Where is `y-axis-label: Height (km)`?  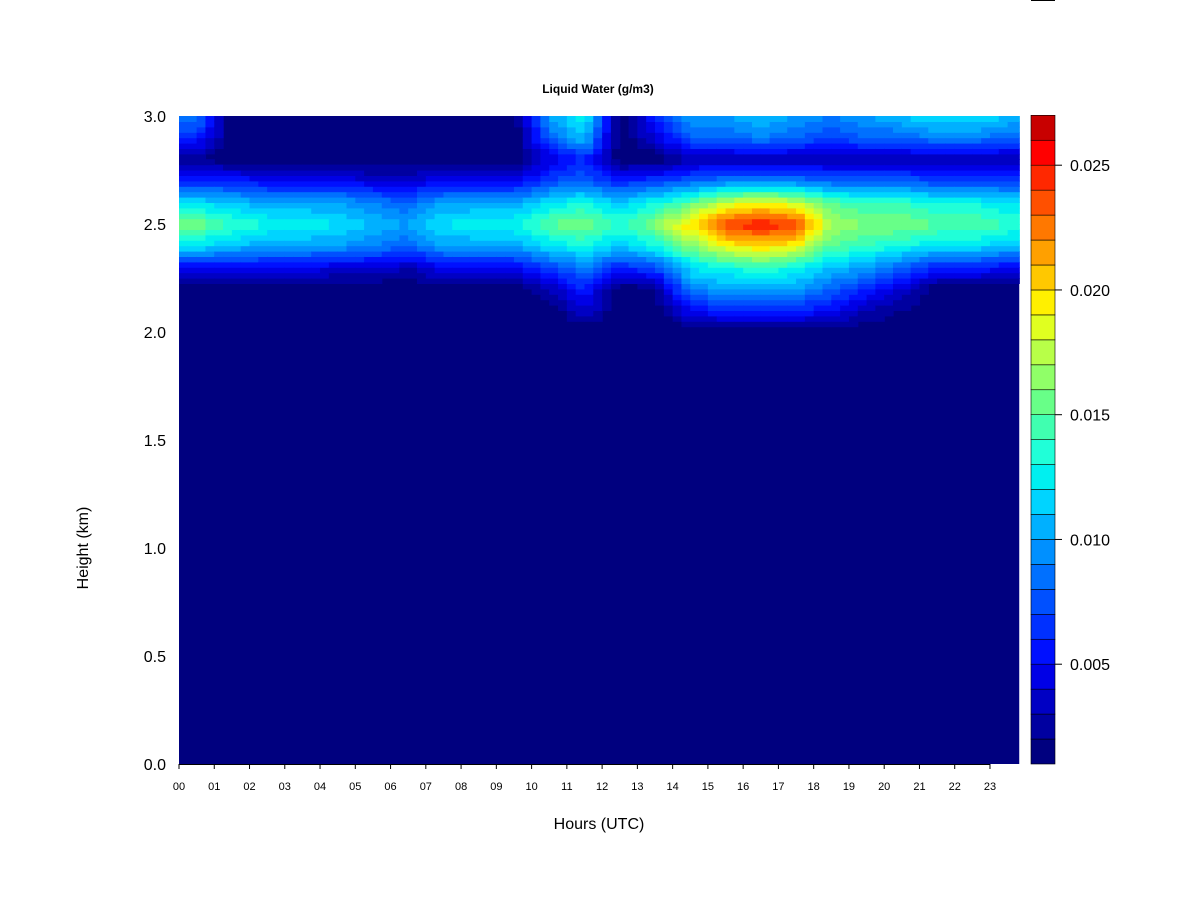
y-axis-label: Height (km) is located at coordinates (83, 548).